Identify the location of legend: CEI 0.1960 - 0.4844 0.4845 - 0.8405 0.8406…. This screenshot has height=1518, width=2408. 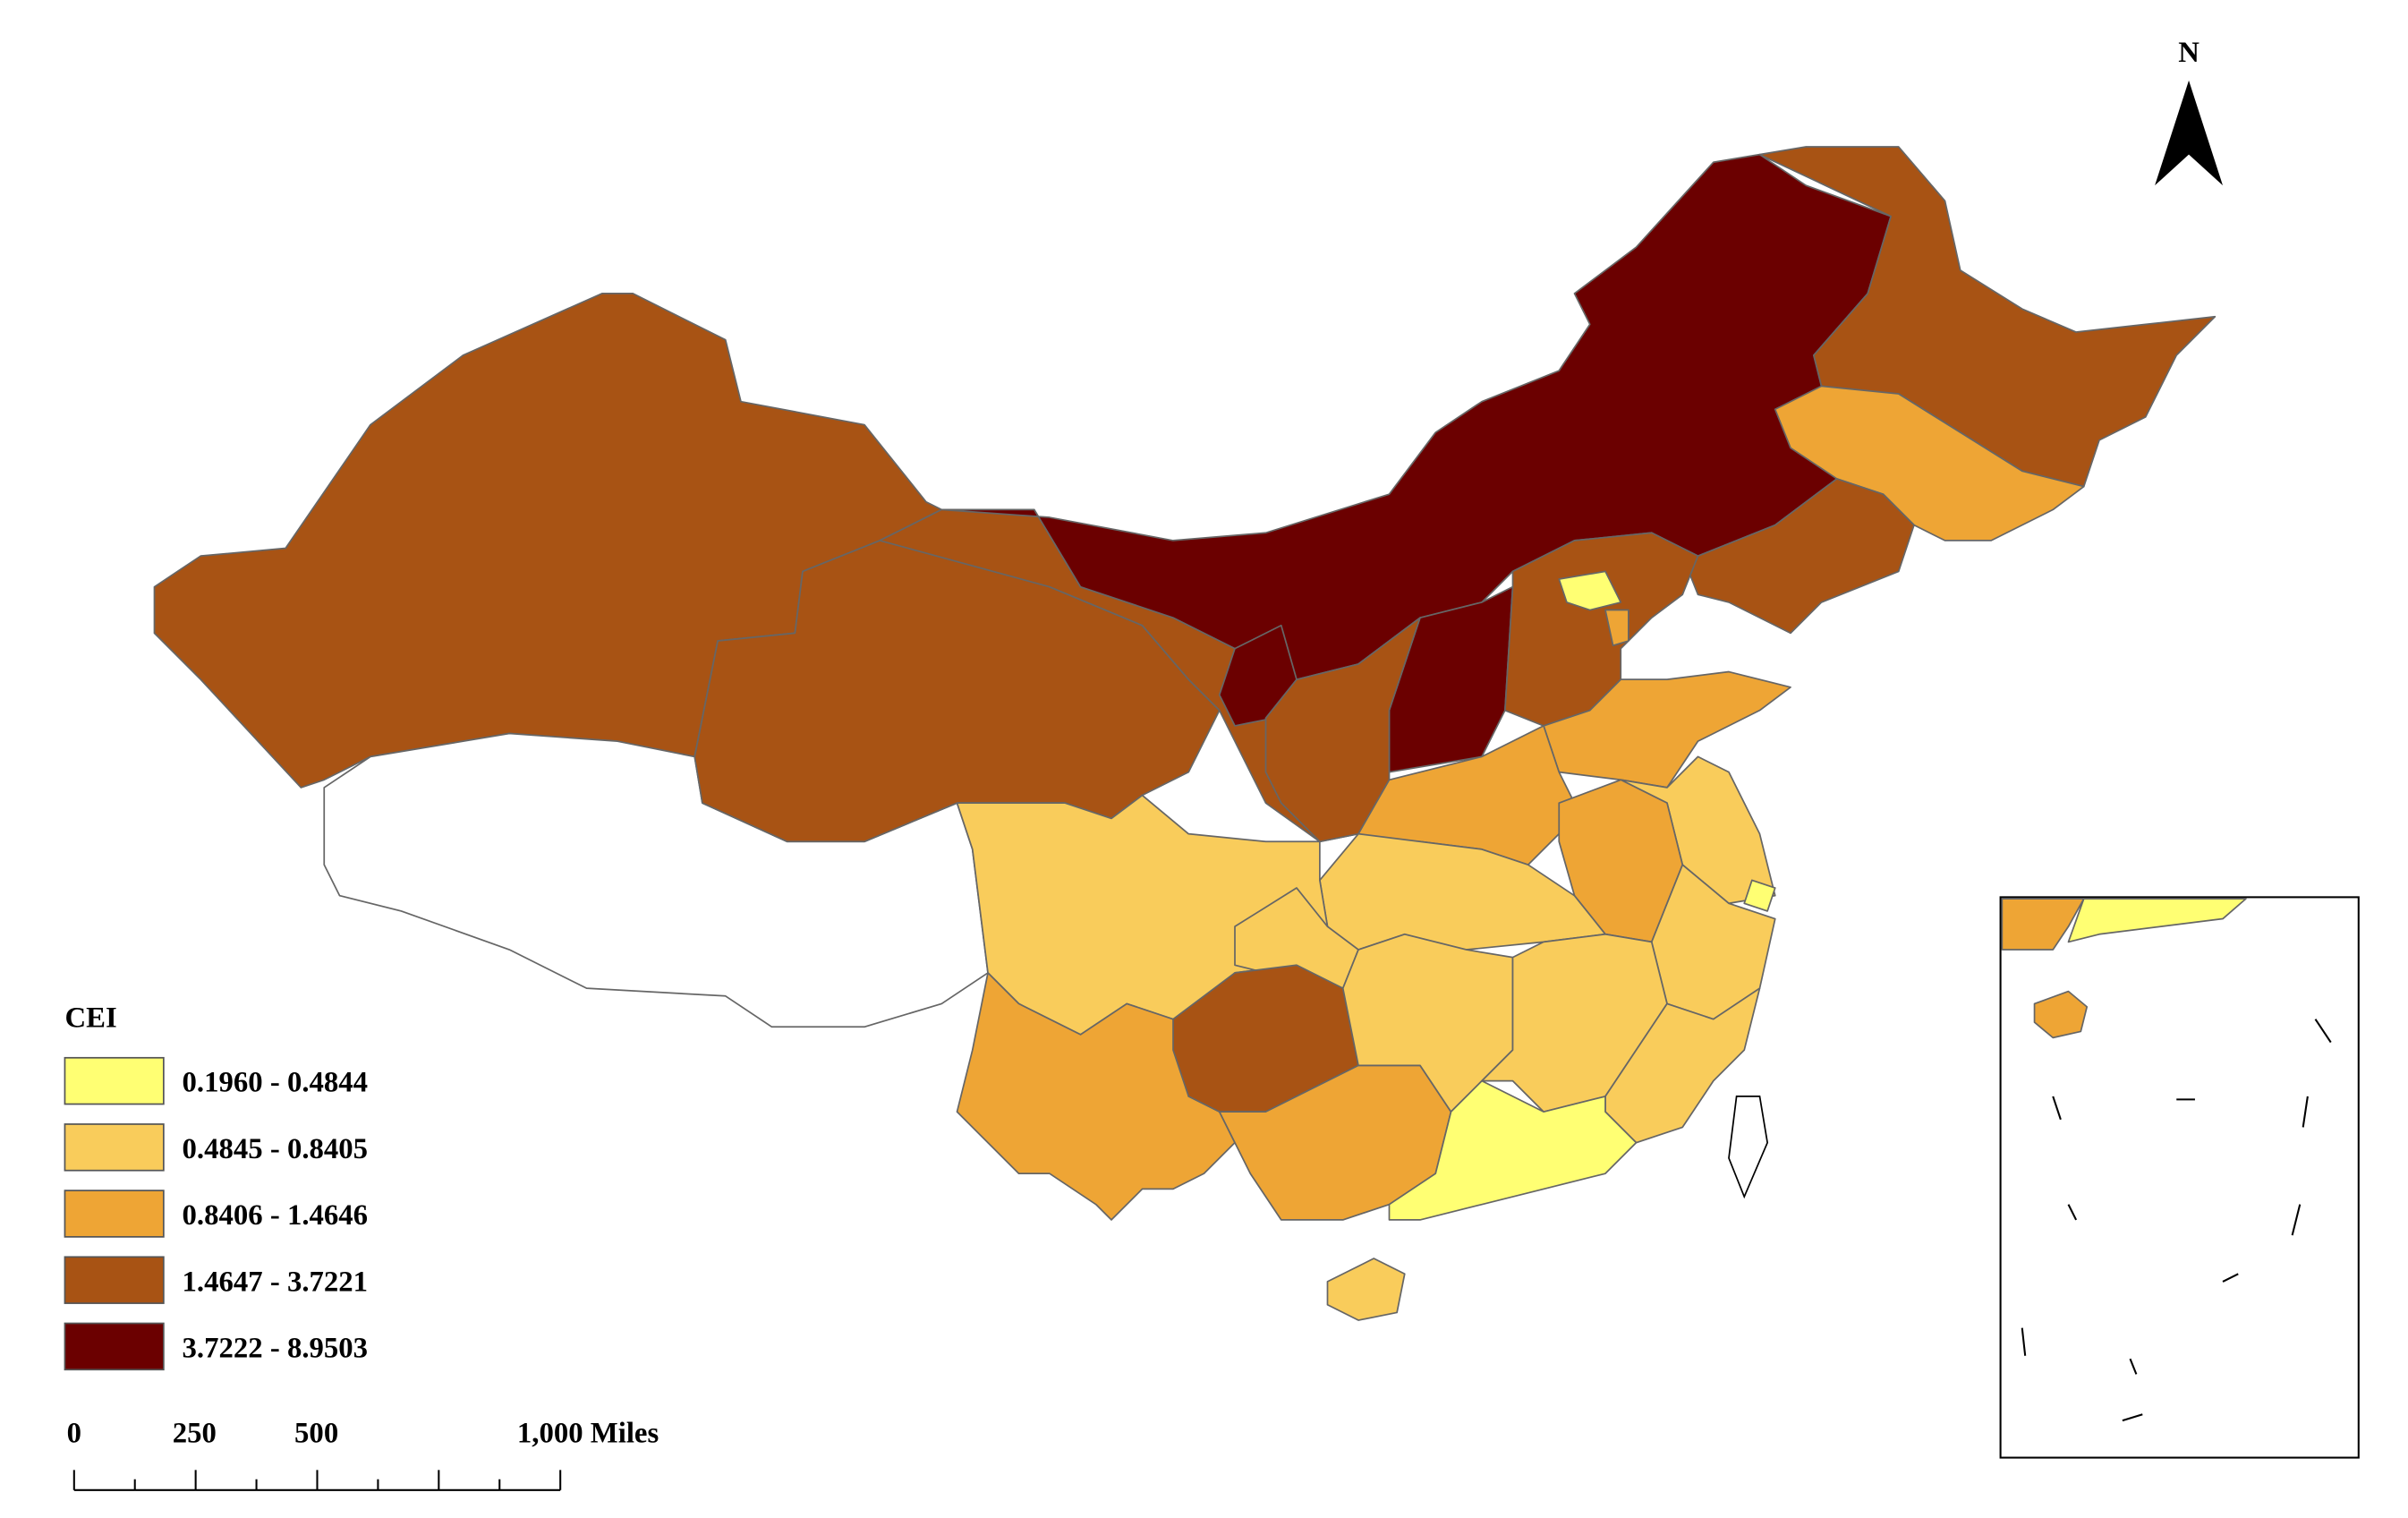
(216, 1186).